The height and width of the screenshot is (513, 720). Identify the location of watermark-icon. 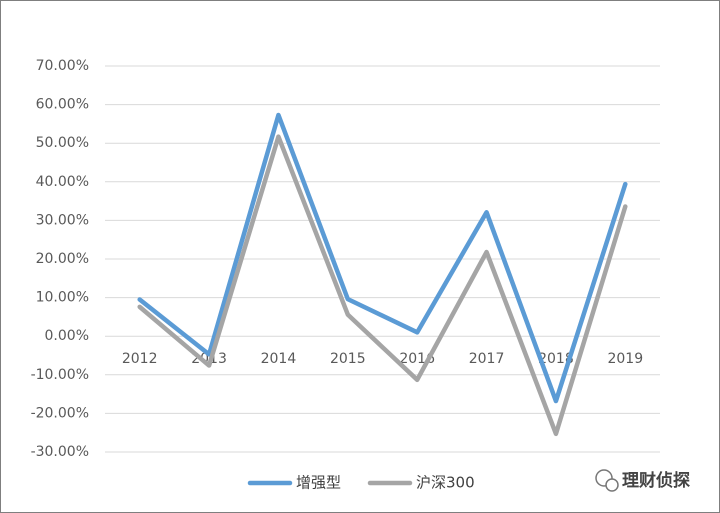
(607, 480).